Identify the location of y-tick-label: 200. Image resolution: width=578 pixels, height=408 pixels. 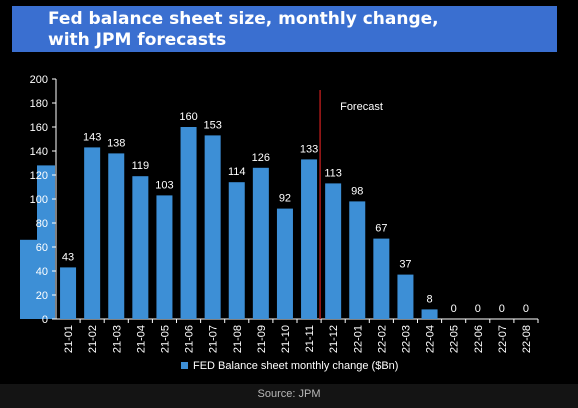
(39, 80).